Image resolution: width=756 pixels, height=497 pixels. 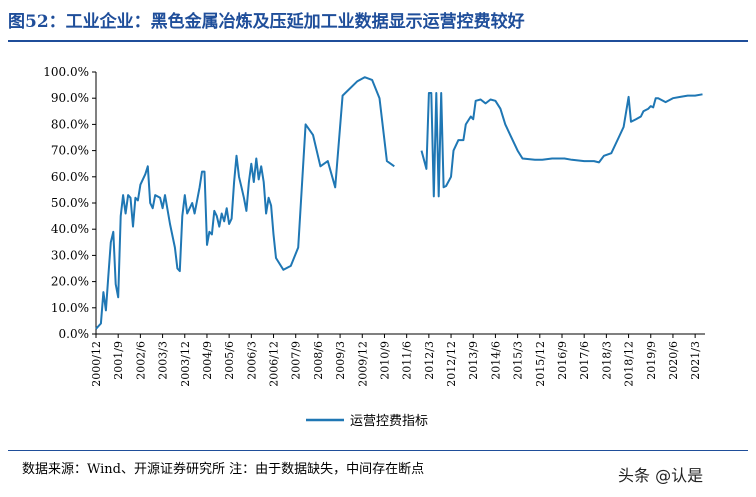 What do you see at coordinates (673, 360) in the screenshot?
I see `x-tick-label: 2020/6` at bounding box center [673, 360].